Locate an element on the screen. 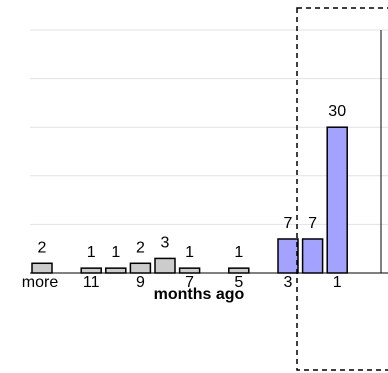 Image resolution: width=388 pixels, height=373 pixels. x-tick-7: 7 is located at coordinates (189, 282).